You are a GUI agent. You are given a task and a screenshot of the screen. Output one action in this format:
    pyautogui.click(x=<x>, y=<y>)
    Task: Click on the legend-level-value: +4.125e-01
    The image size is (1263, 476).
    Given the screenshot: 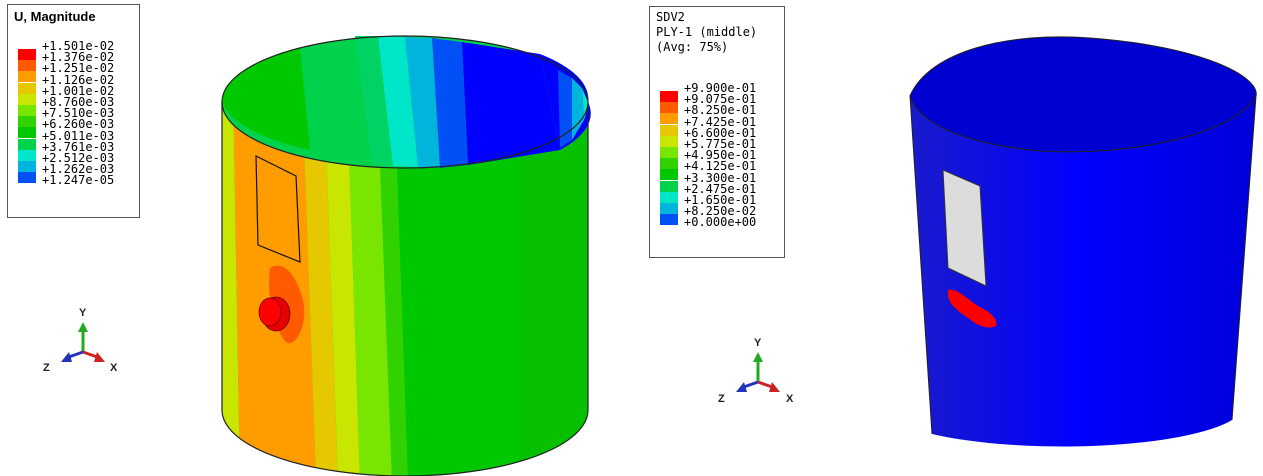 What is the action you would take?
    pyautogui.click(x=720, y=166)
    